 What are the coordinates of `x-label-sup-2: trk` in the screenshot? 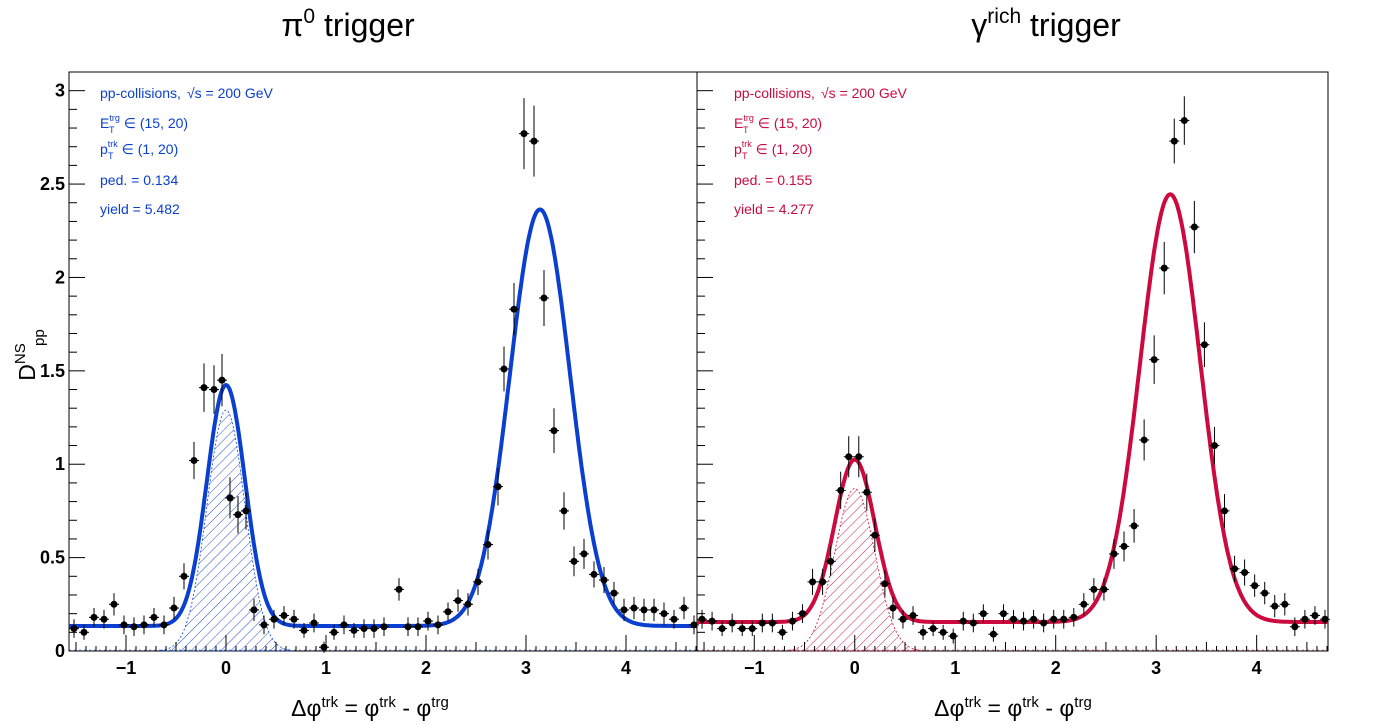 It's located at (387, 702).